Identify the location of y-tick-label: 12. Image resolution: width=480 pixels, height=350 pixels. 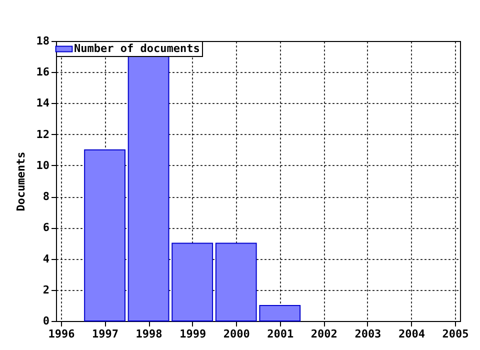
(43, 134).